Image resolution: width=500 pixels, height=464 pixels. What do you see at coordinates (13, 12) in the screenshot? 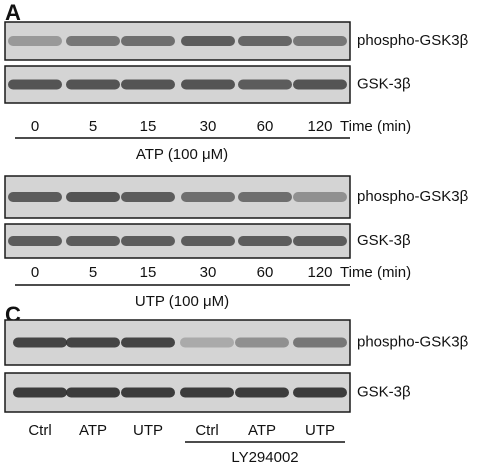
I see `panel-label: A` at bounding box center [13, 12].